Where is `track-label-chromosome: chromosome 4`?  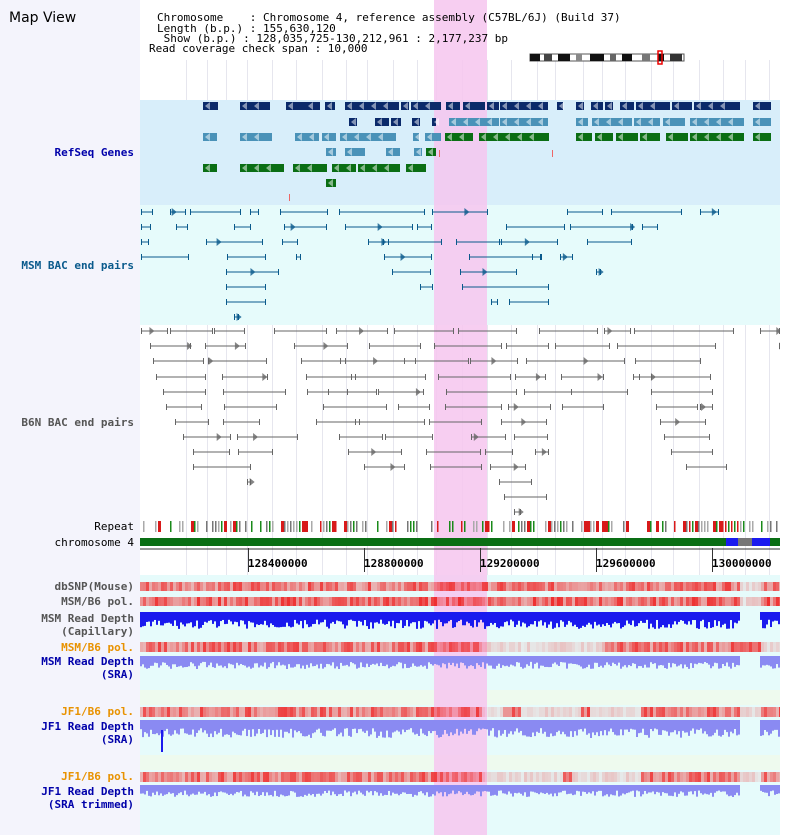 track-label-chromosome: chromosome 4 is located at coordinates (94, 542).